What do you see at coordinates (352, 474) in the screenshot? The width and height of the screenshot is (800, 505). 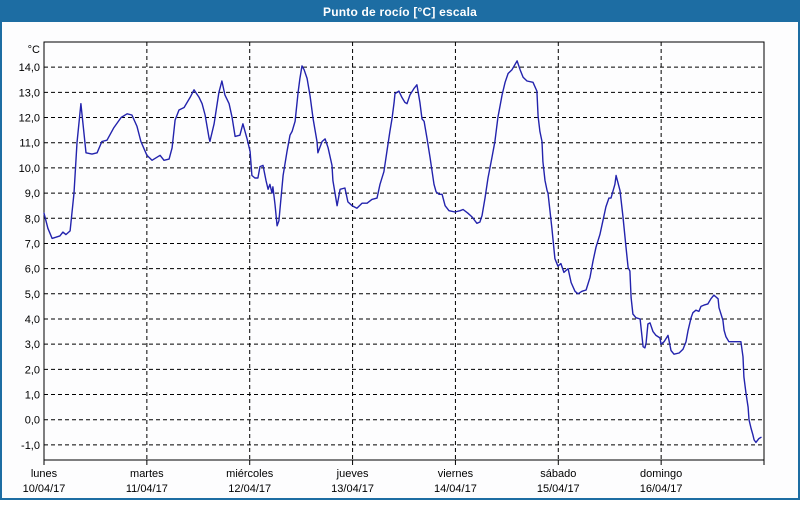 I see `x-day-label: jueves` at bounding box center [352, 474].